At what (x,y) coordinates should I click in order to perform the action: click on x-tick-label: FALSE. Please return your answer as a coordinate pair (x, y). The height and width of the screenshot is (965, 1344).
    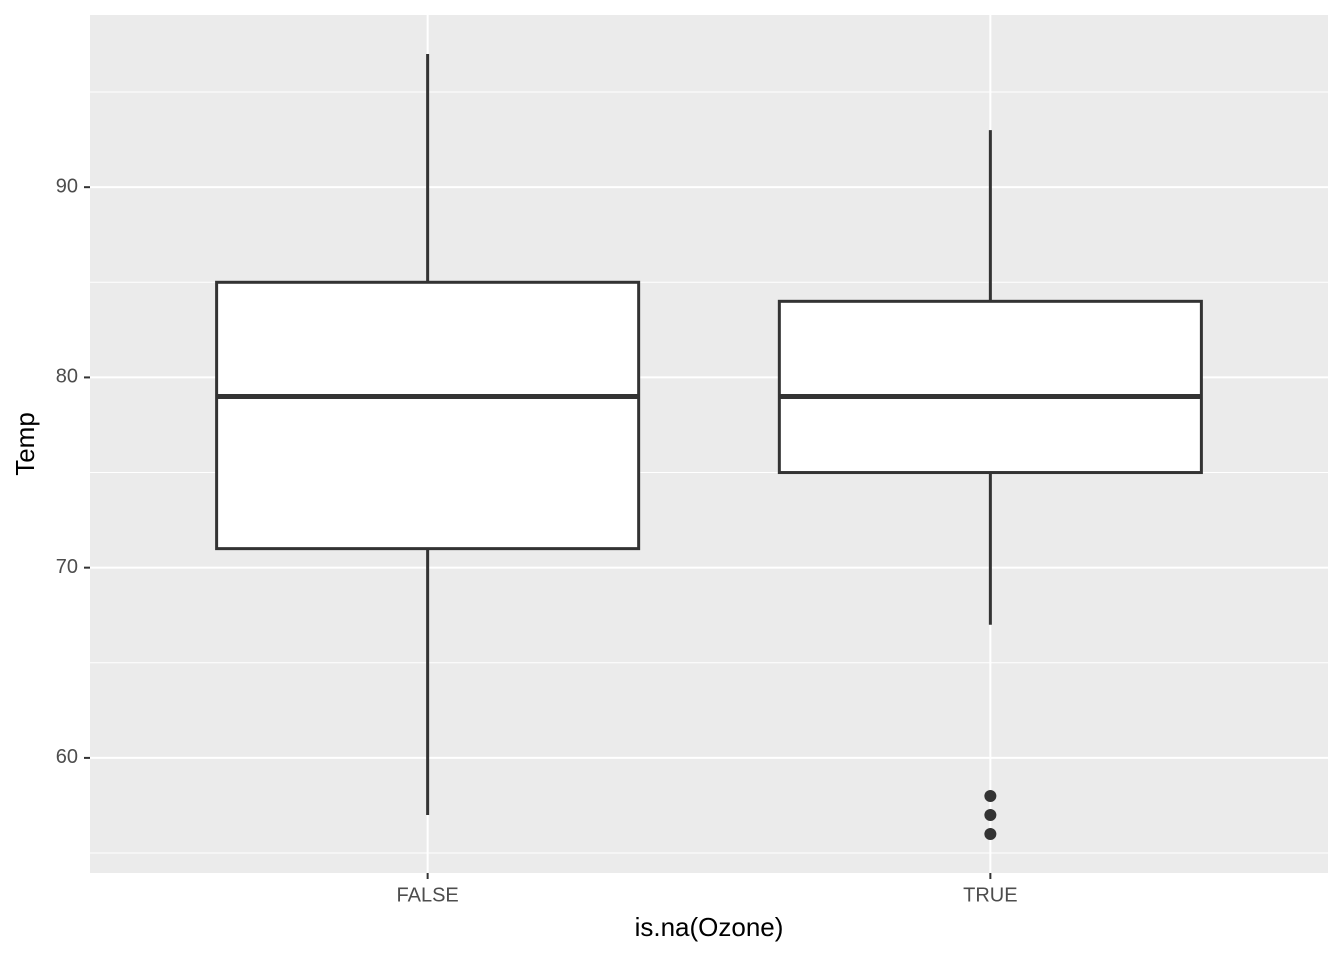
    Looking at the image, I should click on (428, 895).